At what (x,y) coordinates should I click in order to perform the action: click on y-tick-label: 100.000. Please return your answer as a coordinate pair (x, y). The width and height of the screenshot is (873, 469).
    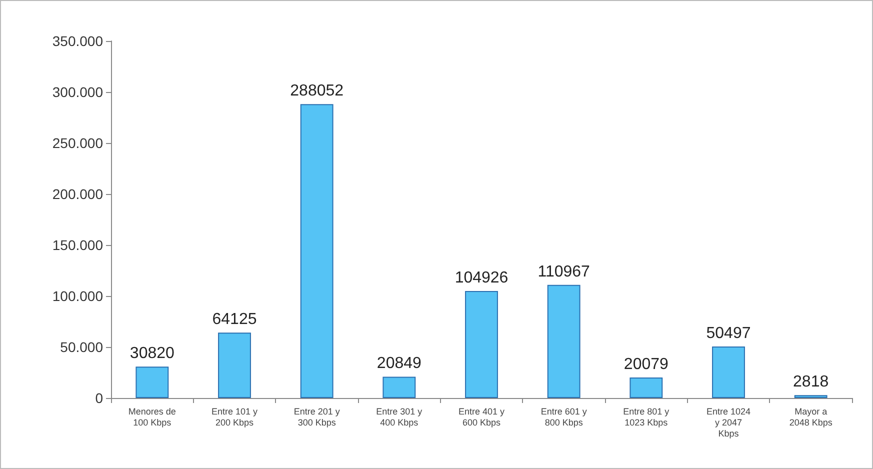
    Looking at the image, I should click on (78, 296).